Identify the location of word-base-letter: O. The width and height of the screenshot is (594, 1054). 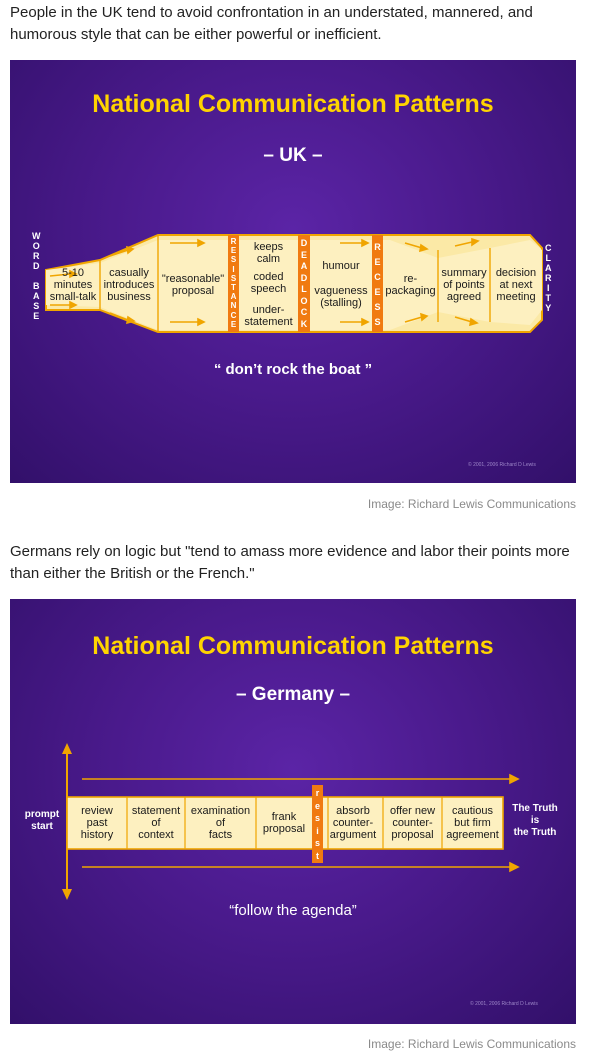
(36, 246).